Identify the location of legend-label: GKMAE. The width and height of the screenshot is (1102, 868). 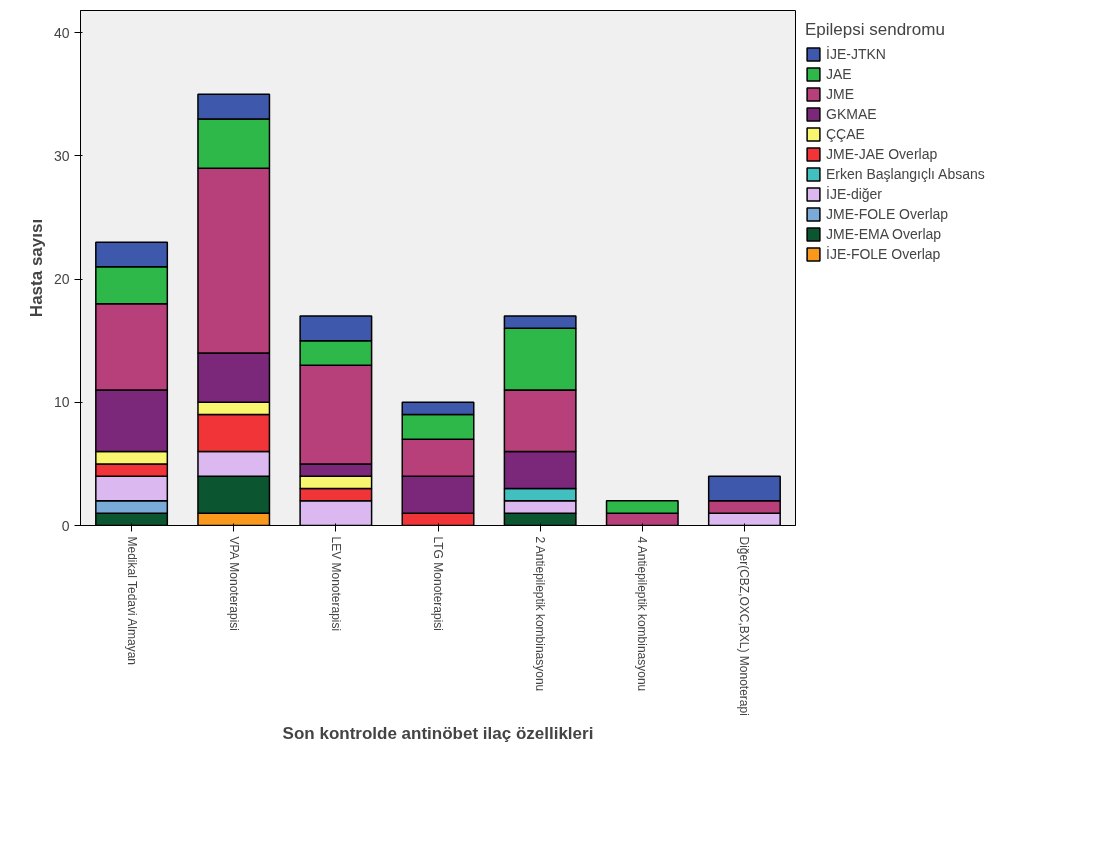
(851, 114).